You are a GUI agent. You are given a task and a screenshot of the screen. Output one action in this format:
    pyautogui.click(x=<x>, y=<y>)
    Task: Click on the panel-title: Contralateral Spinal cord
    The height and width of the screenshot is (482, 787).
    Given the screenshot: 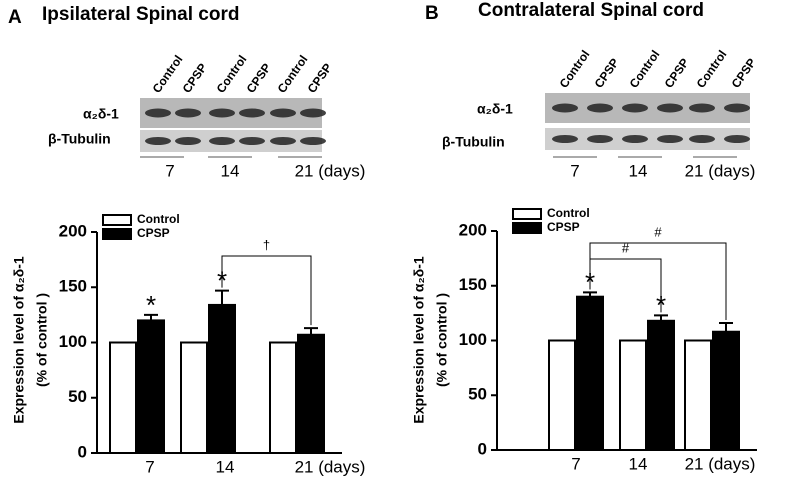 What is the action you would take?
    pyautogui.click(x=591, y=10)
    